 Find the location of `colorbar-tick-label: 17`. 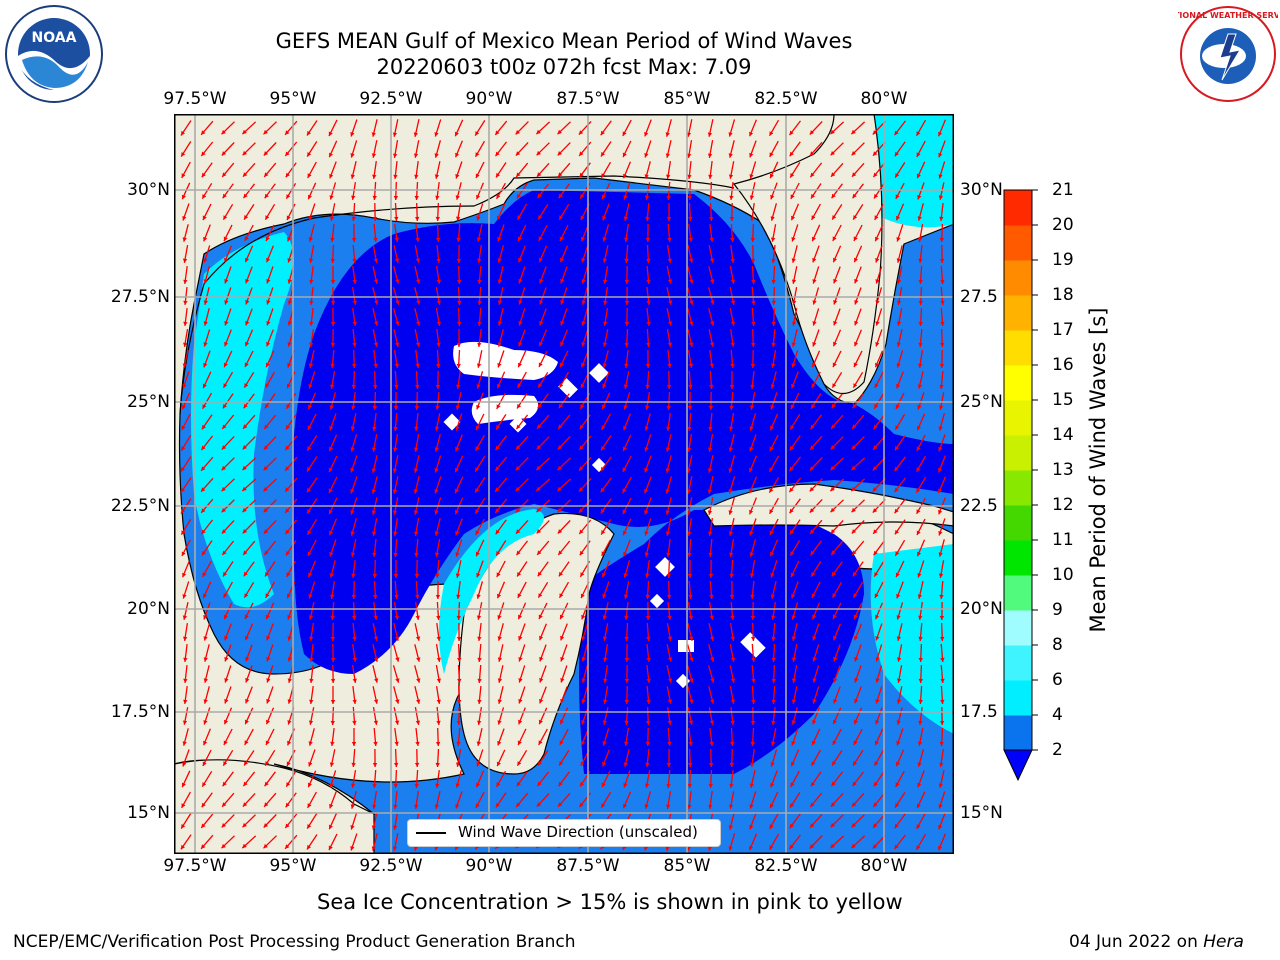

colorbar-tick-label: 17 is located at coordinates (1063, 330).